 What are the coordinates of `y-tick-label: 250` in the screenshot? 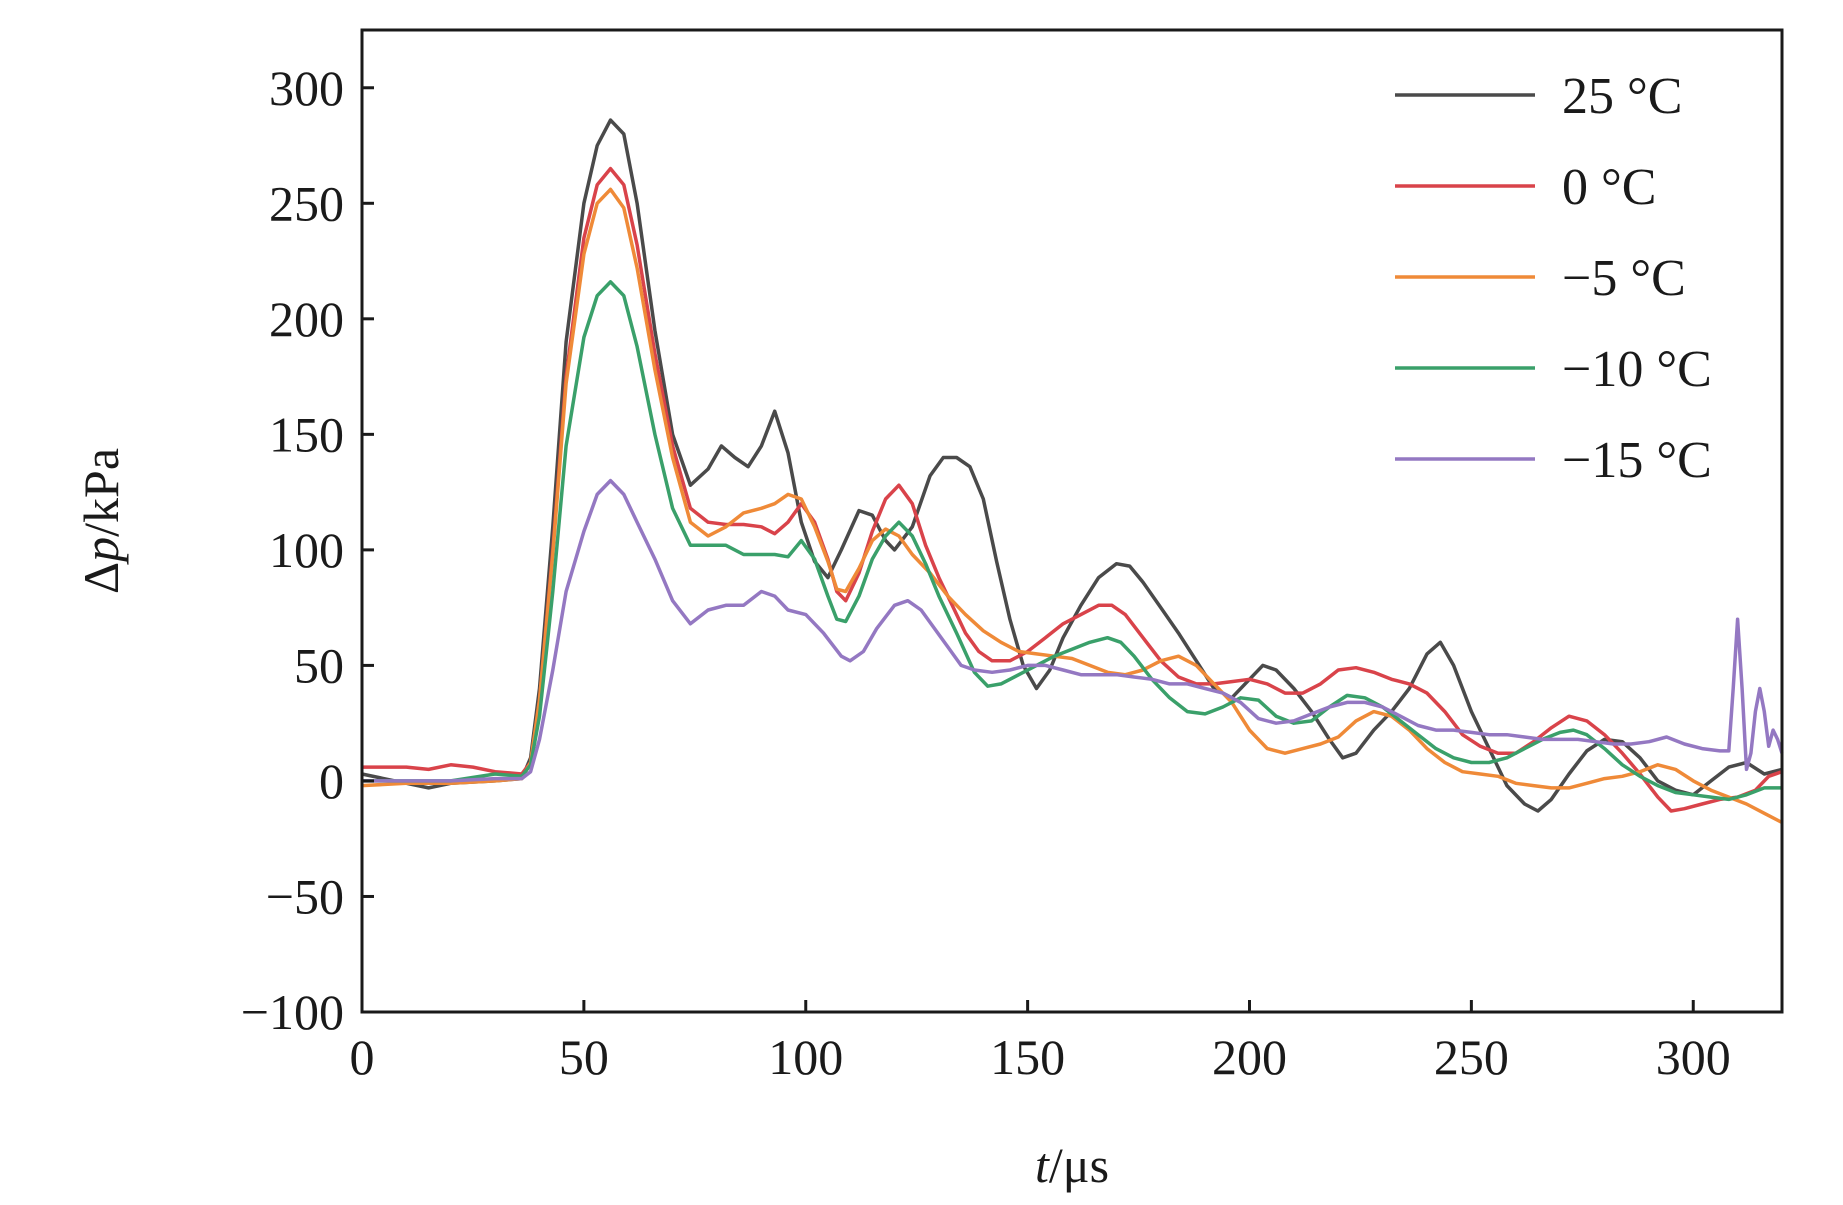 It's located at (306, 203).